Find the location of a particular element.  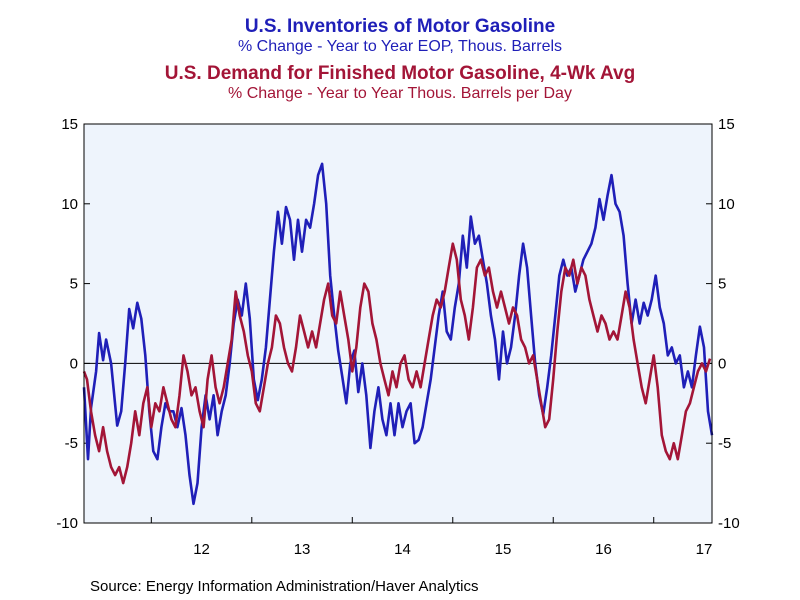

x-tick-label: 14 is located at coordinates (402, 549).